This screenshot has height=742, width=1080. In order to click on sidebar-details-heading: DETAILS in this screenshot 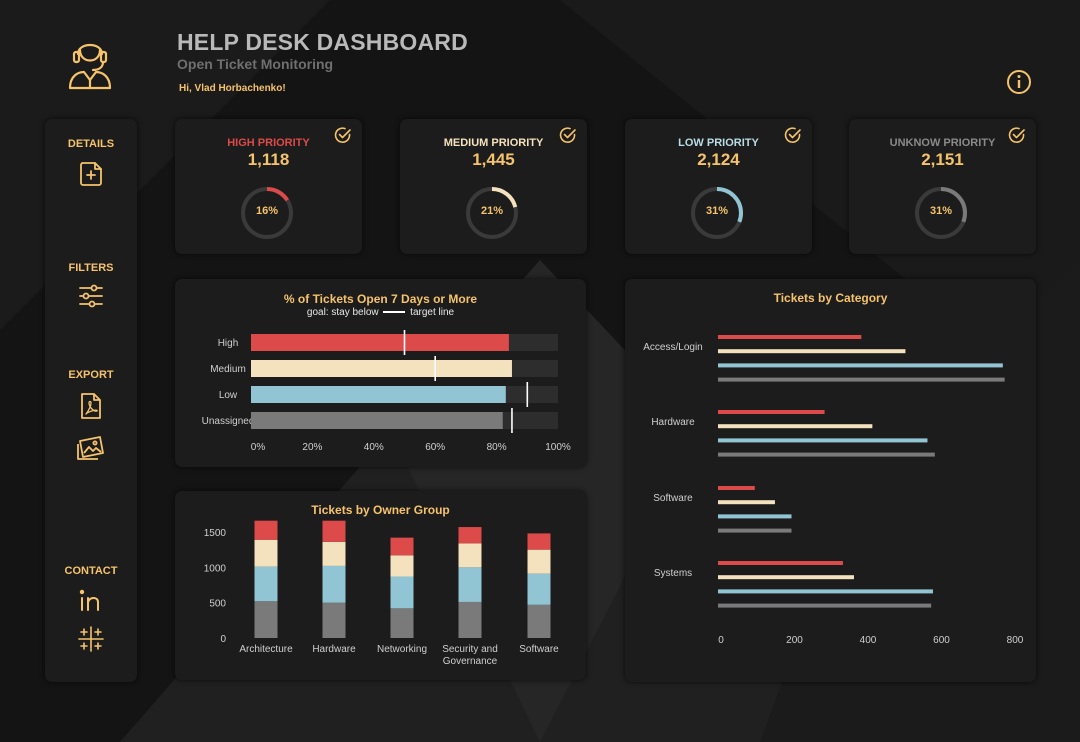, I will do `click(91, 144)`.